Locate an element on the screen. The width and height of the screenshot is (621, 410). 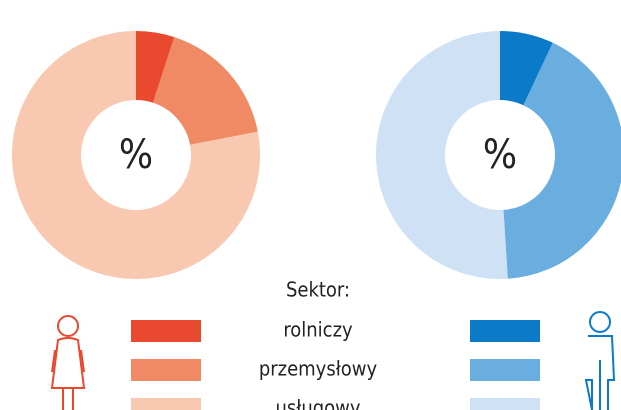
legend-title: Sektor: is located at coordinates (318, 290).